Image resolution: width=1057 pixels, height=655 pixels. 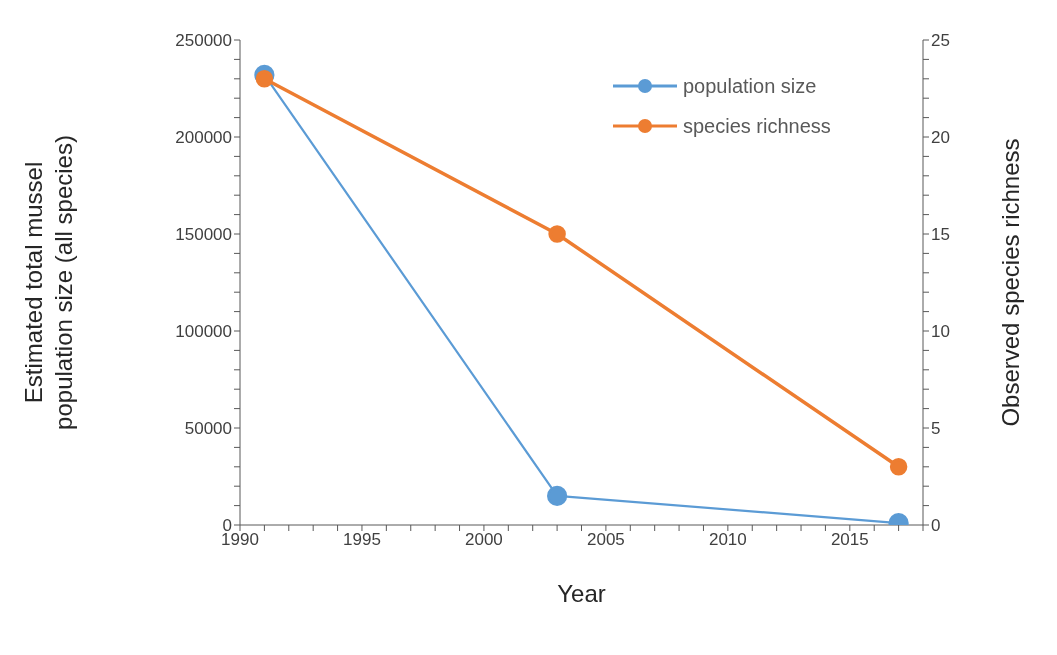 What do you see at coordinates (936, 429) in the screenshot?
I see `y2-tick-label: 5` at bounding box center [936, 429].